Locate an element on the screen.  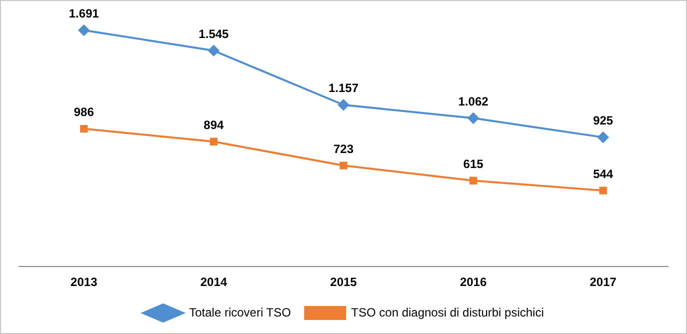
data-label: 1.062 is located at coordinates (473, 101).